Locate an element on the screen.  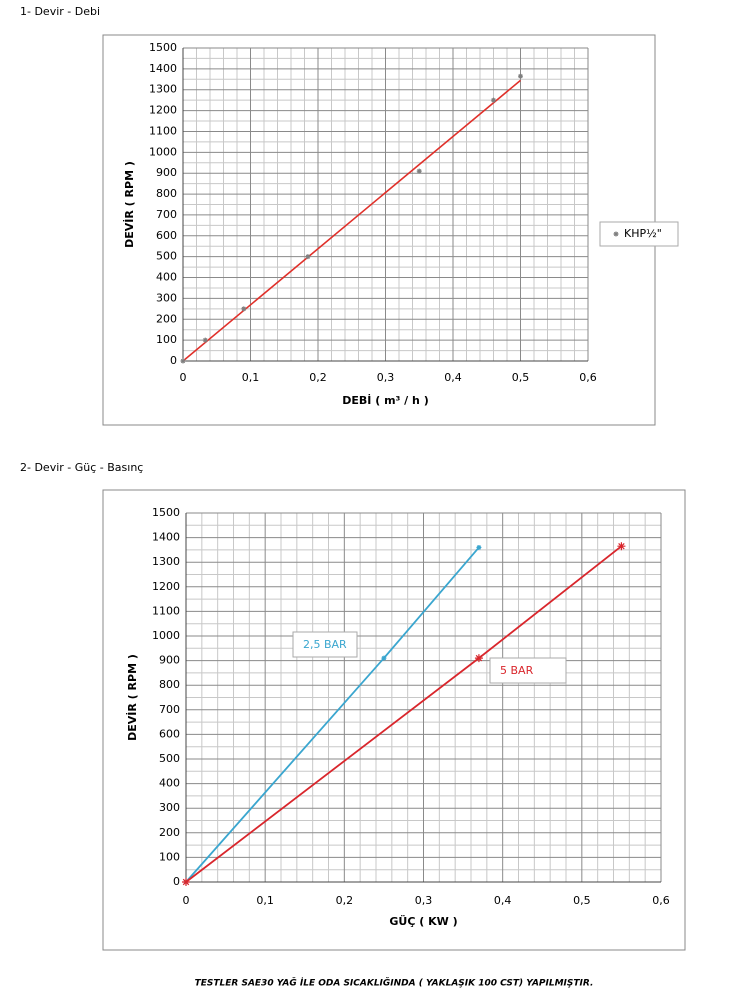
series-label: 5 BAR is located at coordinates (517, 670).